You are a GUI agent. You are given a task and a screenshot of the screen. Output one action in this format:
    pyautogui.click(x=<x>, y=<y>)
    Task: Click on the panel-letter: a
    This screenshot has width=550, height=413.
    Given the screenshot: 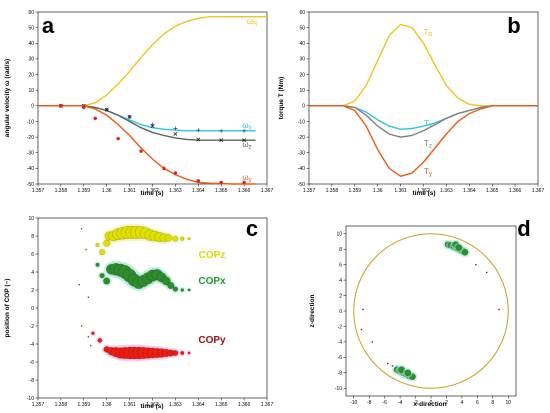 What is the action you would take?
    pyautogui.click(x=48, y=25)
    